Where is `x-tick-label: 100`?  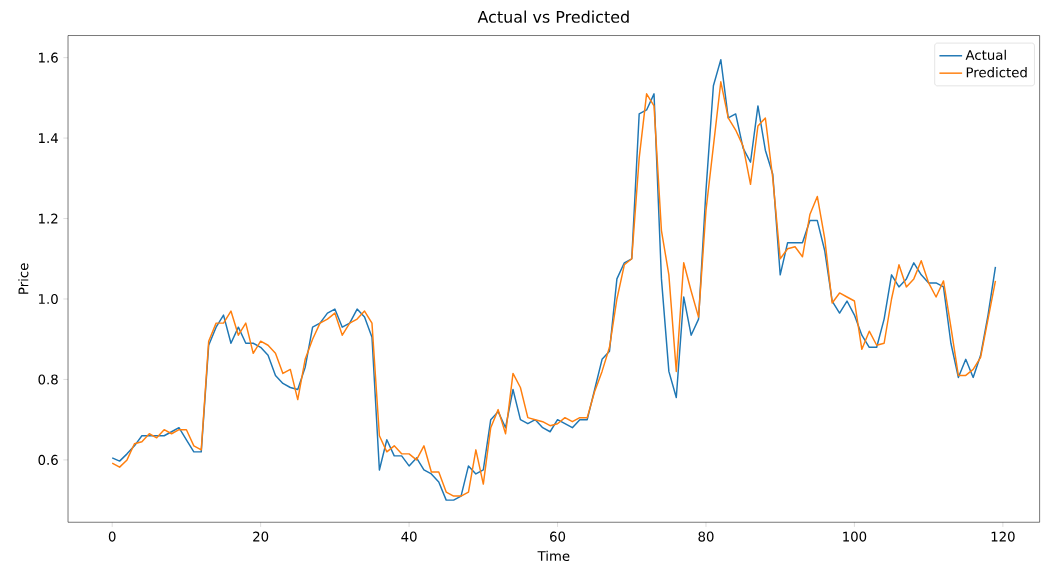 x-tick-label: 100 is located at coordinates (855, 536).